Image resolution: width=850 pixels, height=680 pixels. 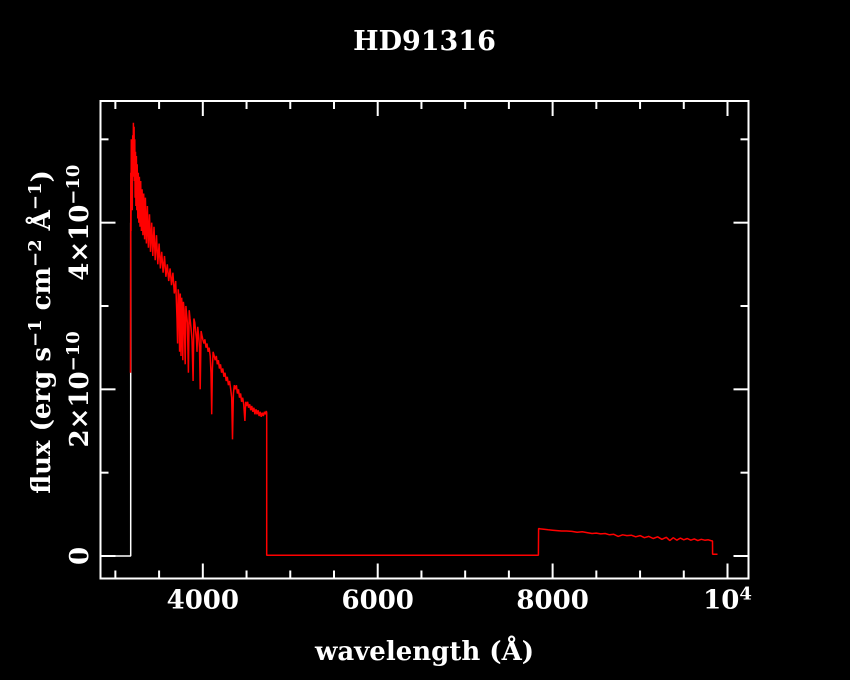 I want to click on y-tick-label: 4×10−10, so click(x=79, y=223).